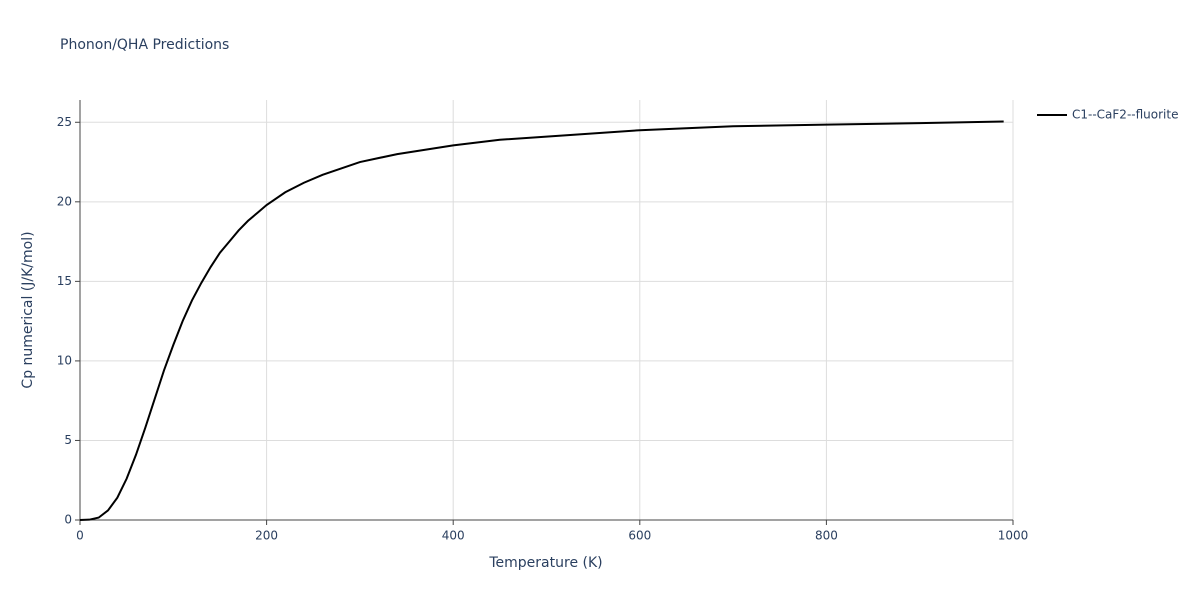 Image resolution: width=1200 pixels, height=600 pixels. What do you see at coordinates (545, 563) in the screenshot?
I see `x-axis-title: Temperature (K)` at bounding box center [545, 563].